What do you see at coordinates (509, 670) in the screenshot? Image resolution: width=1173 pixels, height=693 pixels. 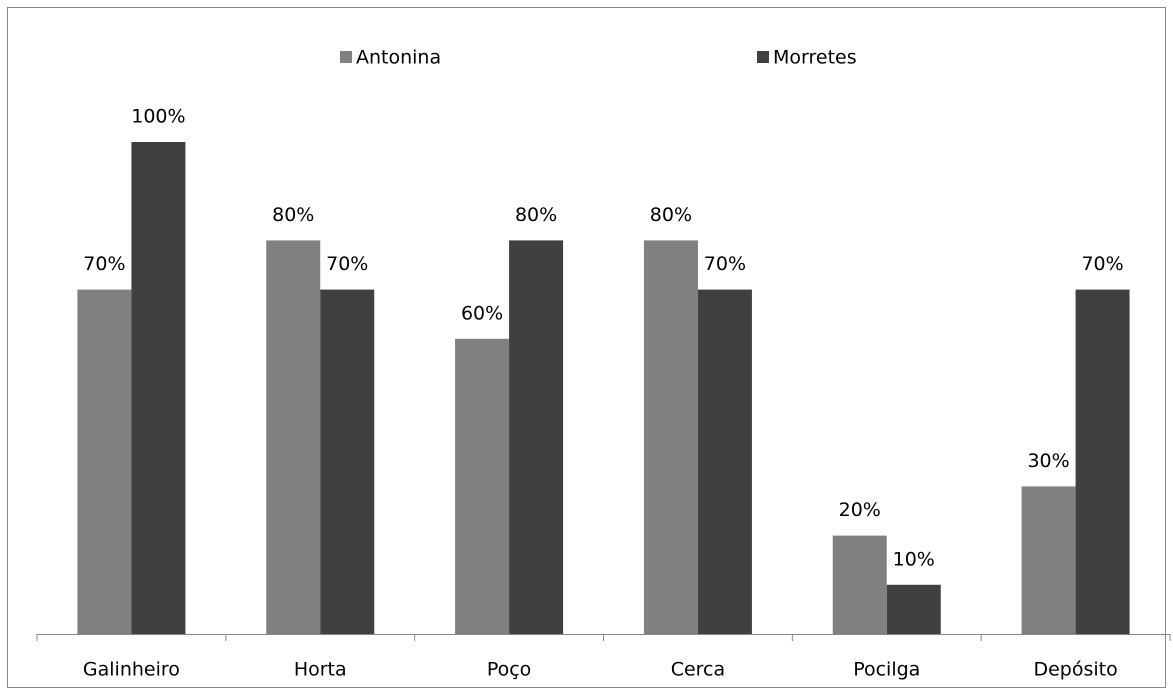 I see `x-tick-label: Poço` at bounding box center [509, 670].